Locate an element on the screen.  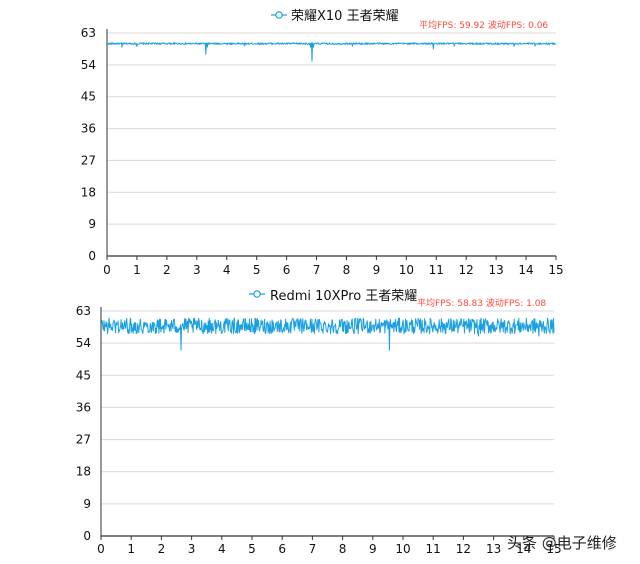
chart-title: 荣耀X10 王者荣耀 is located at coordinates (345, 16).